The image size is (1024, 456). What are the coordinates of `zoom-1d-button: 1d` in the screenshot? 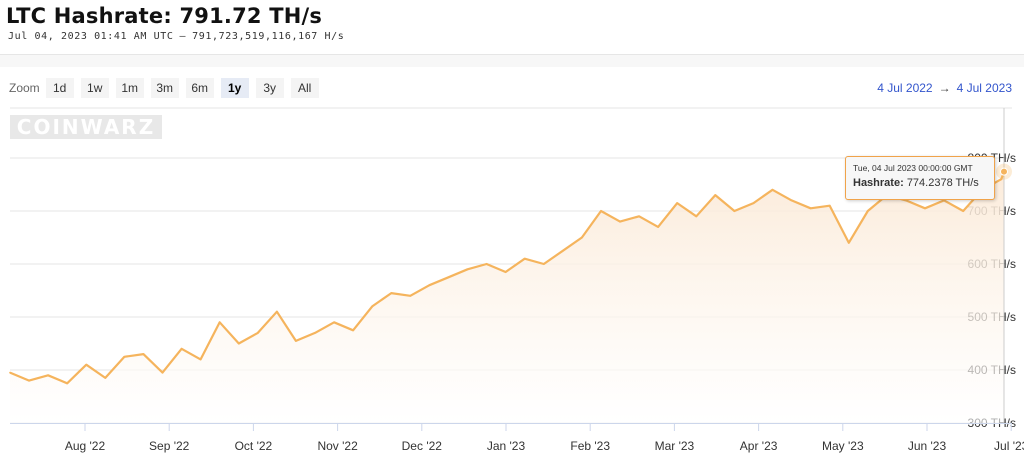 It's located at (59, 88).